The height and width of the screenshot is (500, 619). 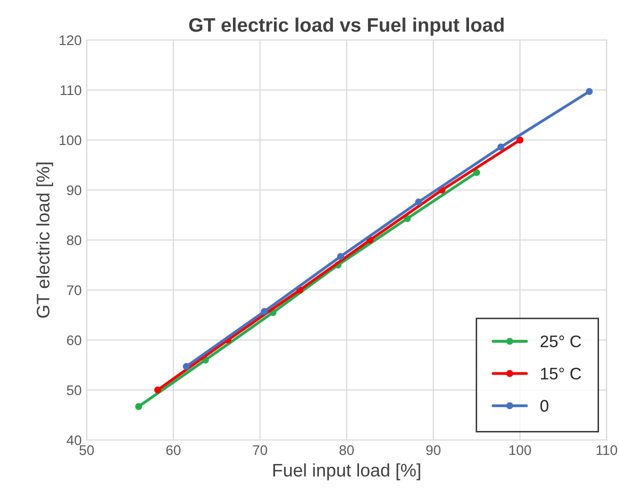 I want to click on x-tick-label: 90, so click(x=433, y=450).